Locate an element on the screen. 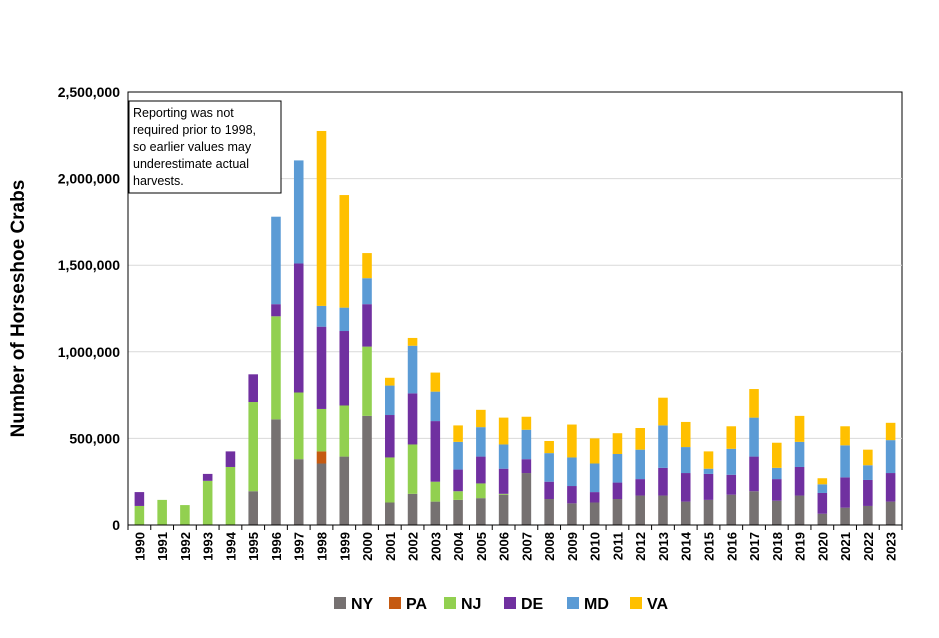  x-tick-label: 1996 is located at coordinates (276, 546).